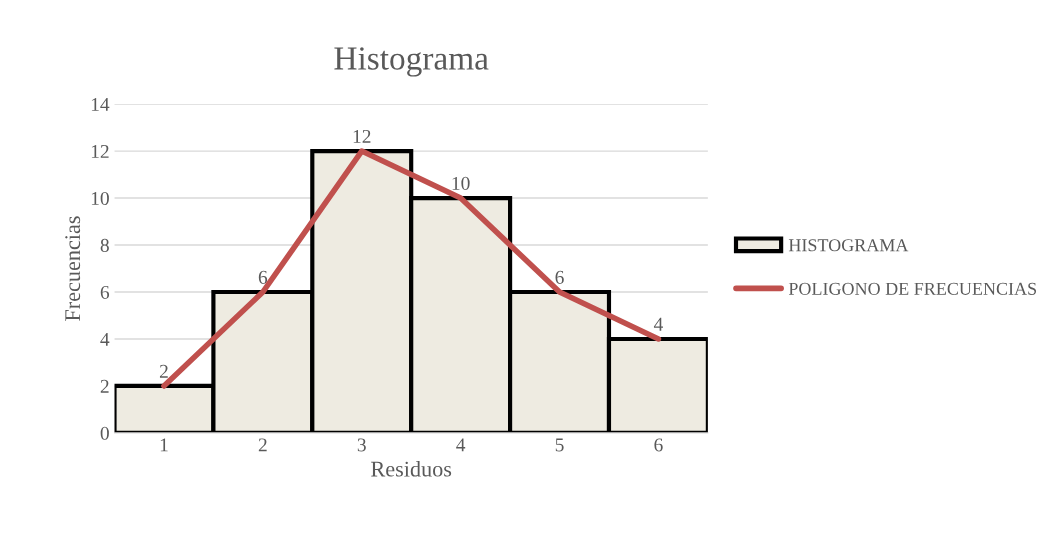  I want to click on x-tick-label: 2, so click(262, 445).